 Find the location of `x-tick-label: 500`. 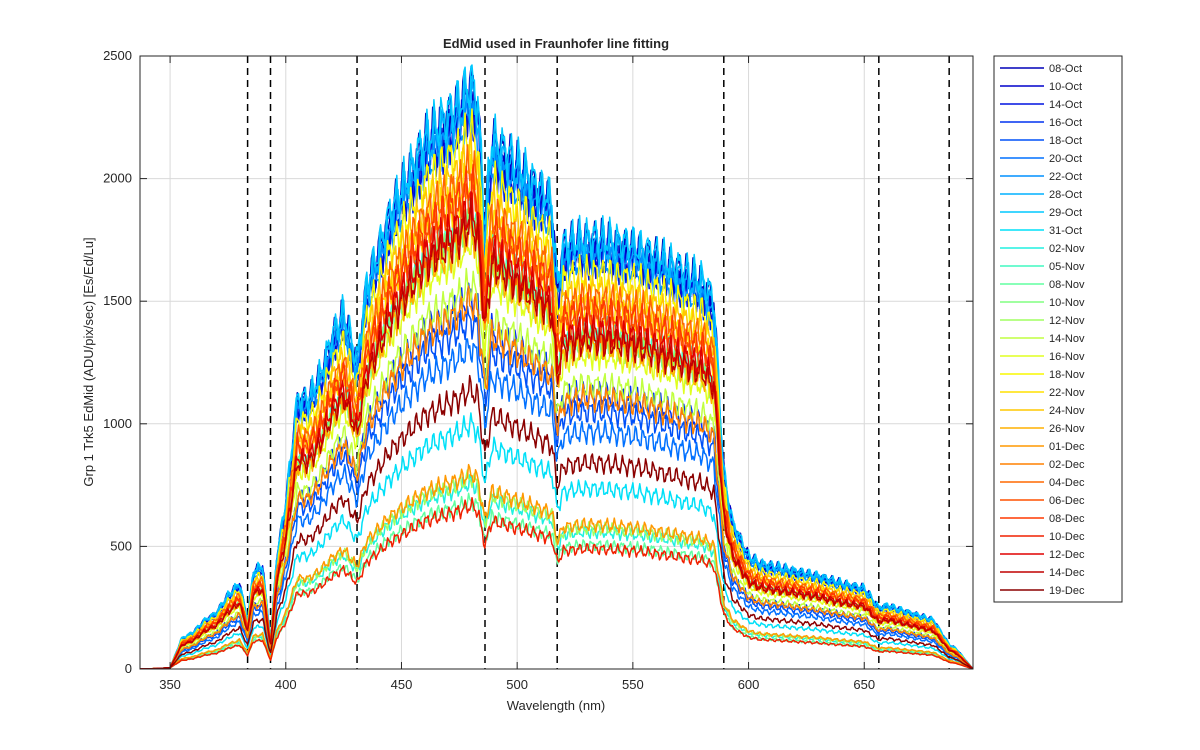

x-tick-label: 500 is located at coordinates (517, 684).